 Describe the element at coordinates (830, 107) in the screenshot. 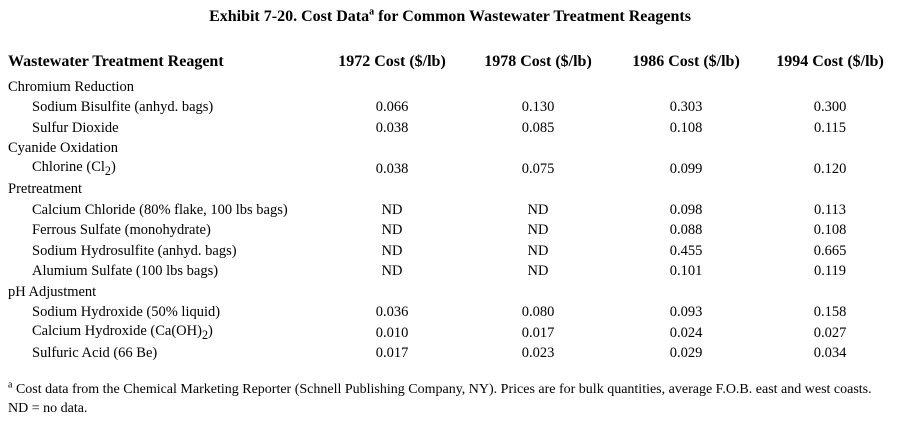

I see `cost-1994: 0.300` at that location.